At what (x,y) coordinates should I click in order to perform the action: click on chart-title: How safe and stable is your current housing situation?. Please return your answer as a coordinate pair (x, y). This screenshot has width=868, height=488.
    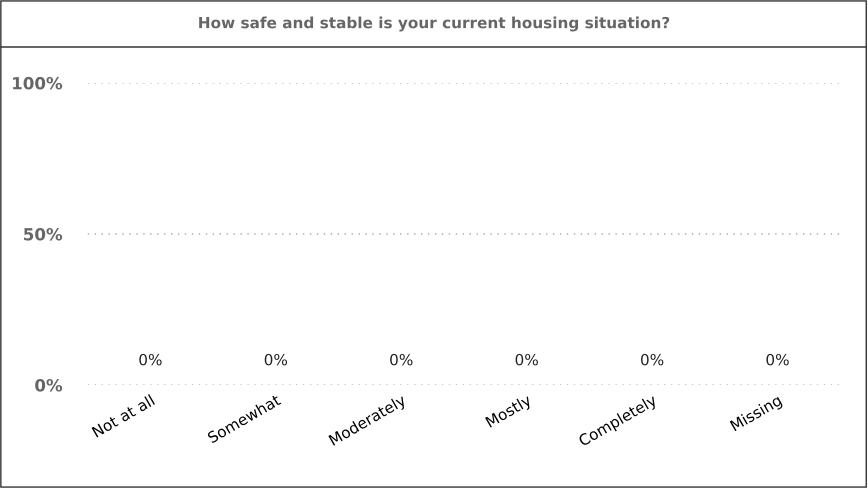
    Looking at the image, I should click on (434, 24).